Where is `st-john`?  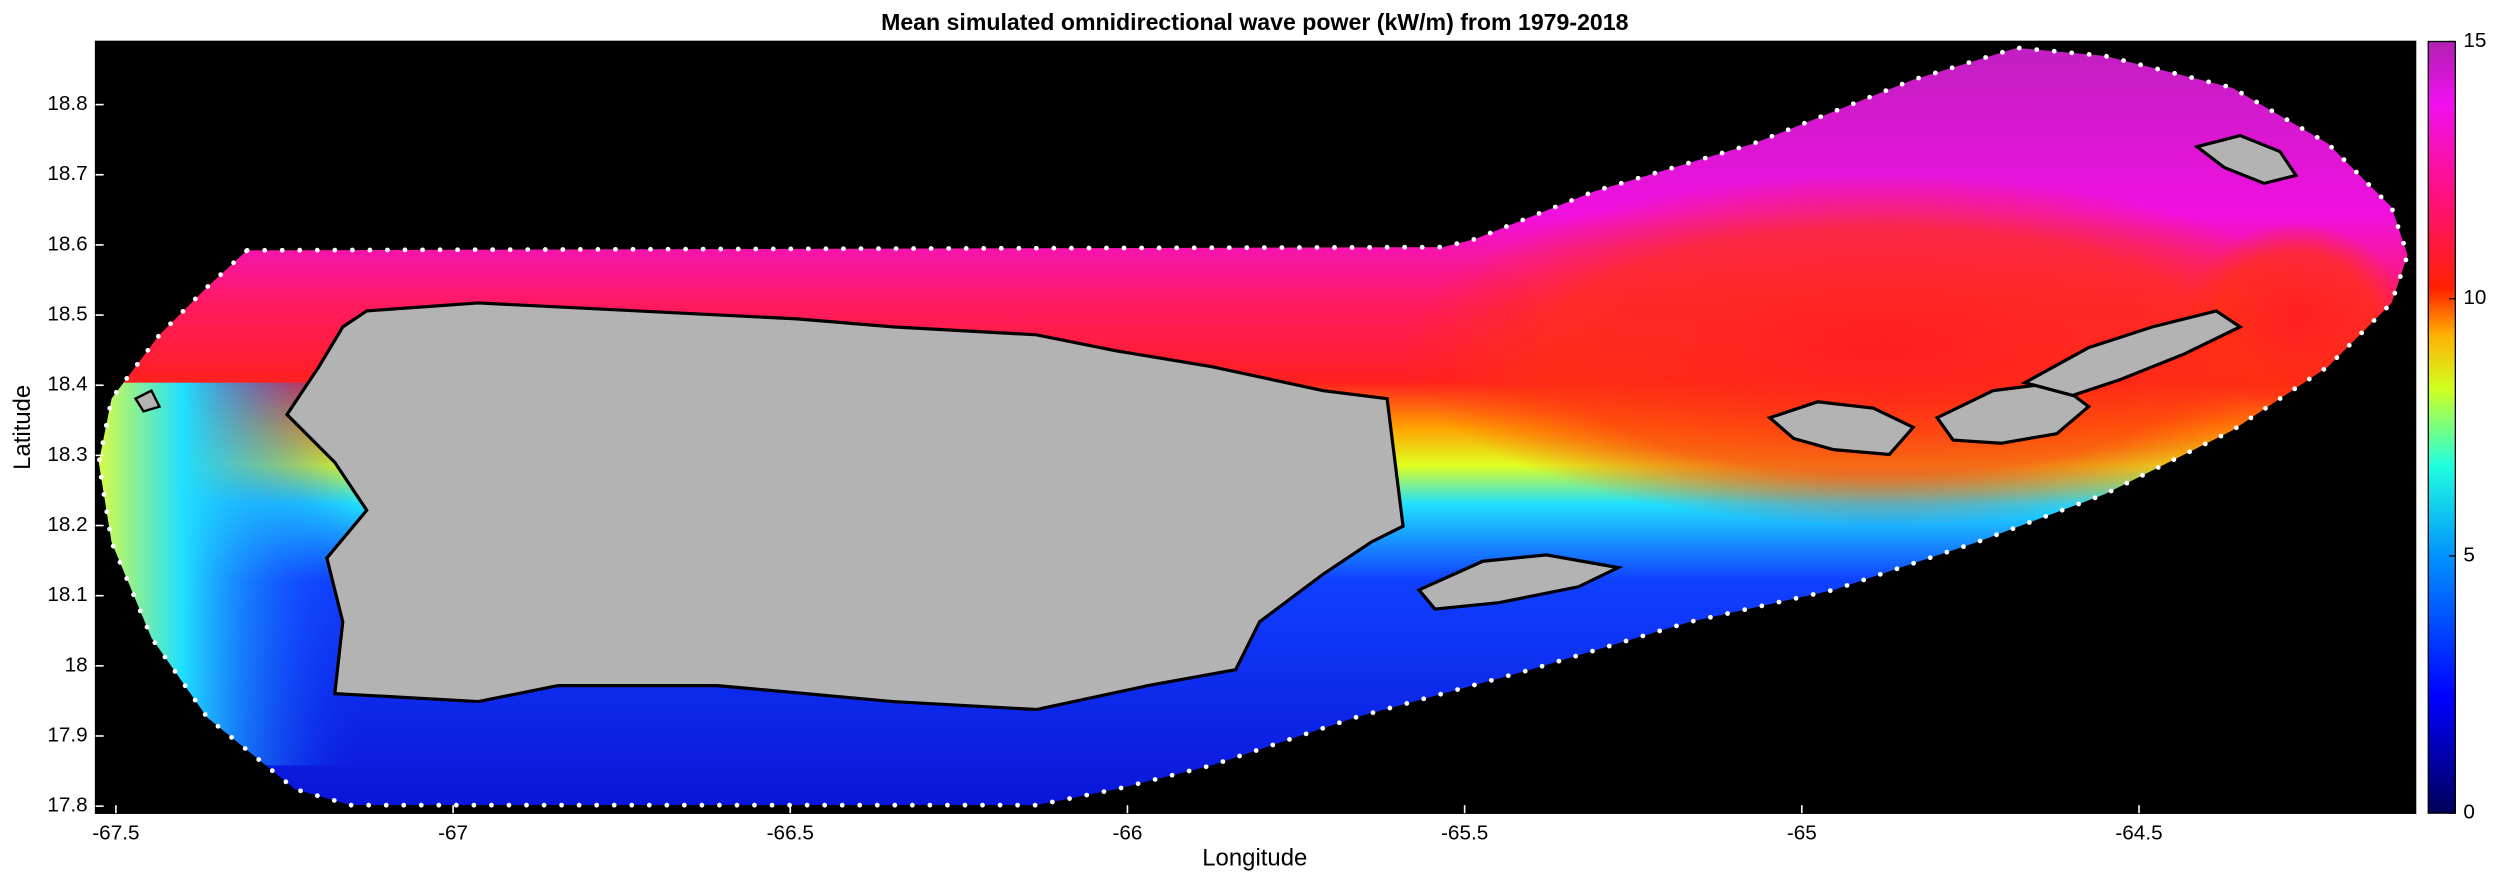
st-john is located at coordinates (2013, 413).